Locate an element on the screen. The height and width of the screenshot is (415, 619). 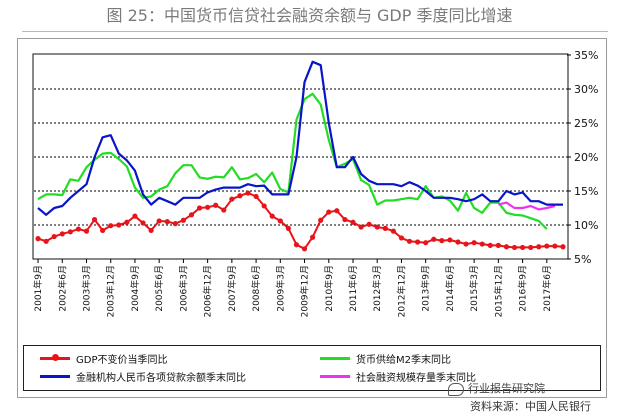
y-tick-label: 10% is located at coordinates (586, 225).